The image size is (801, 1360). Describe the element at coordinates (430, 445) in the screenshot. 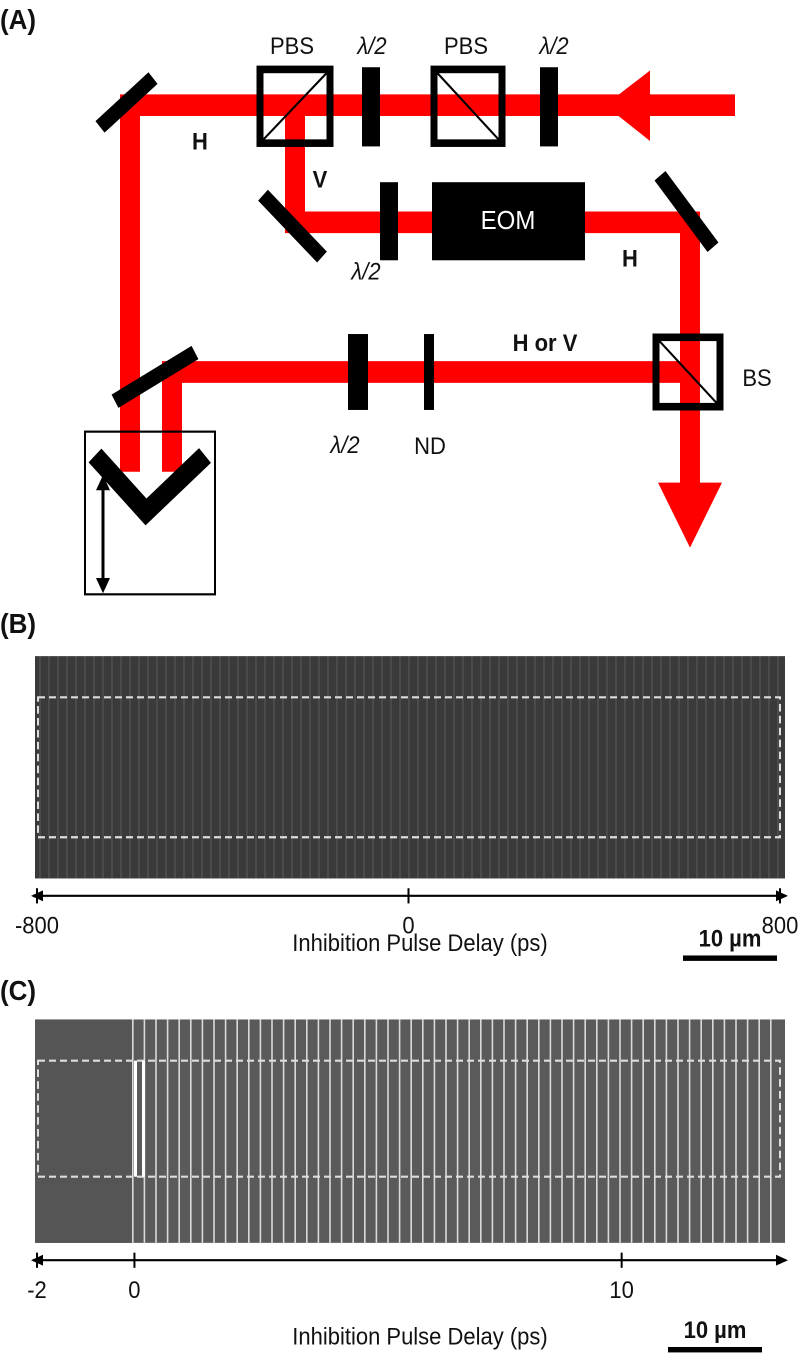

I see `component-label: ND` at that location.